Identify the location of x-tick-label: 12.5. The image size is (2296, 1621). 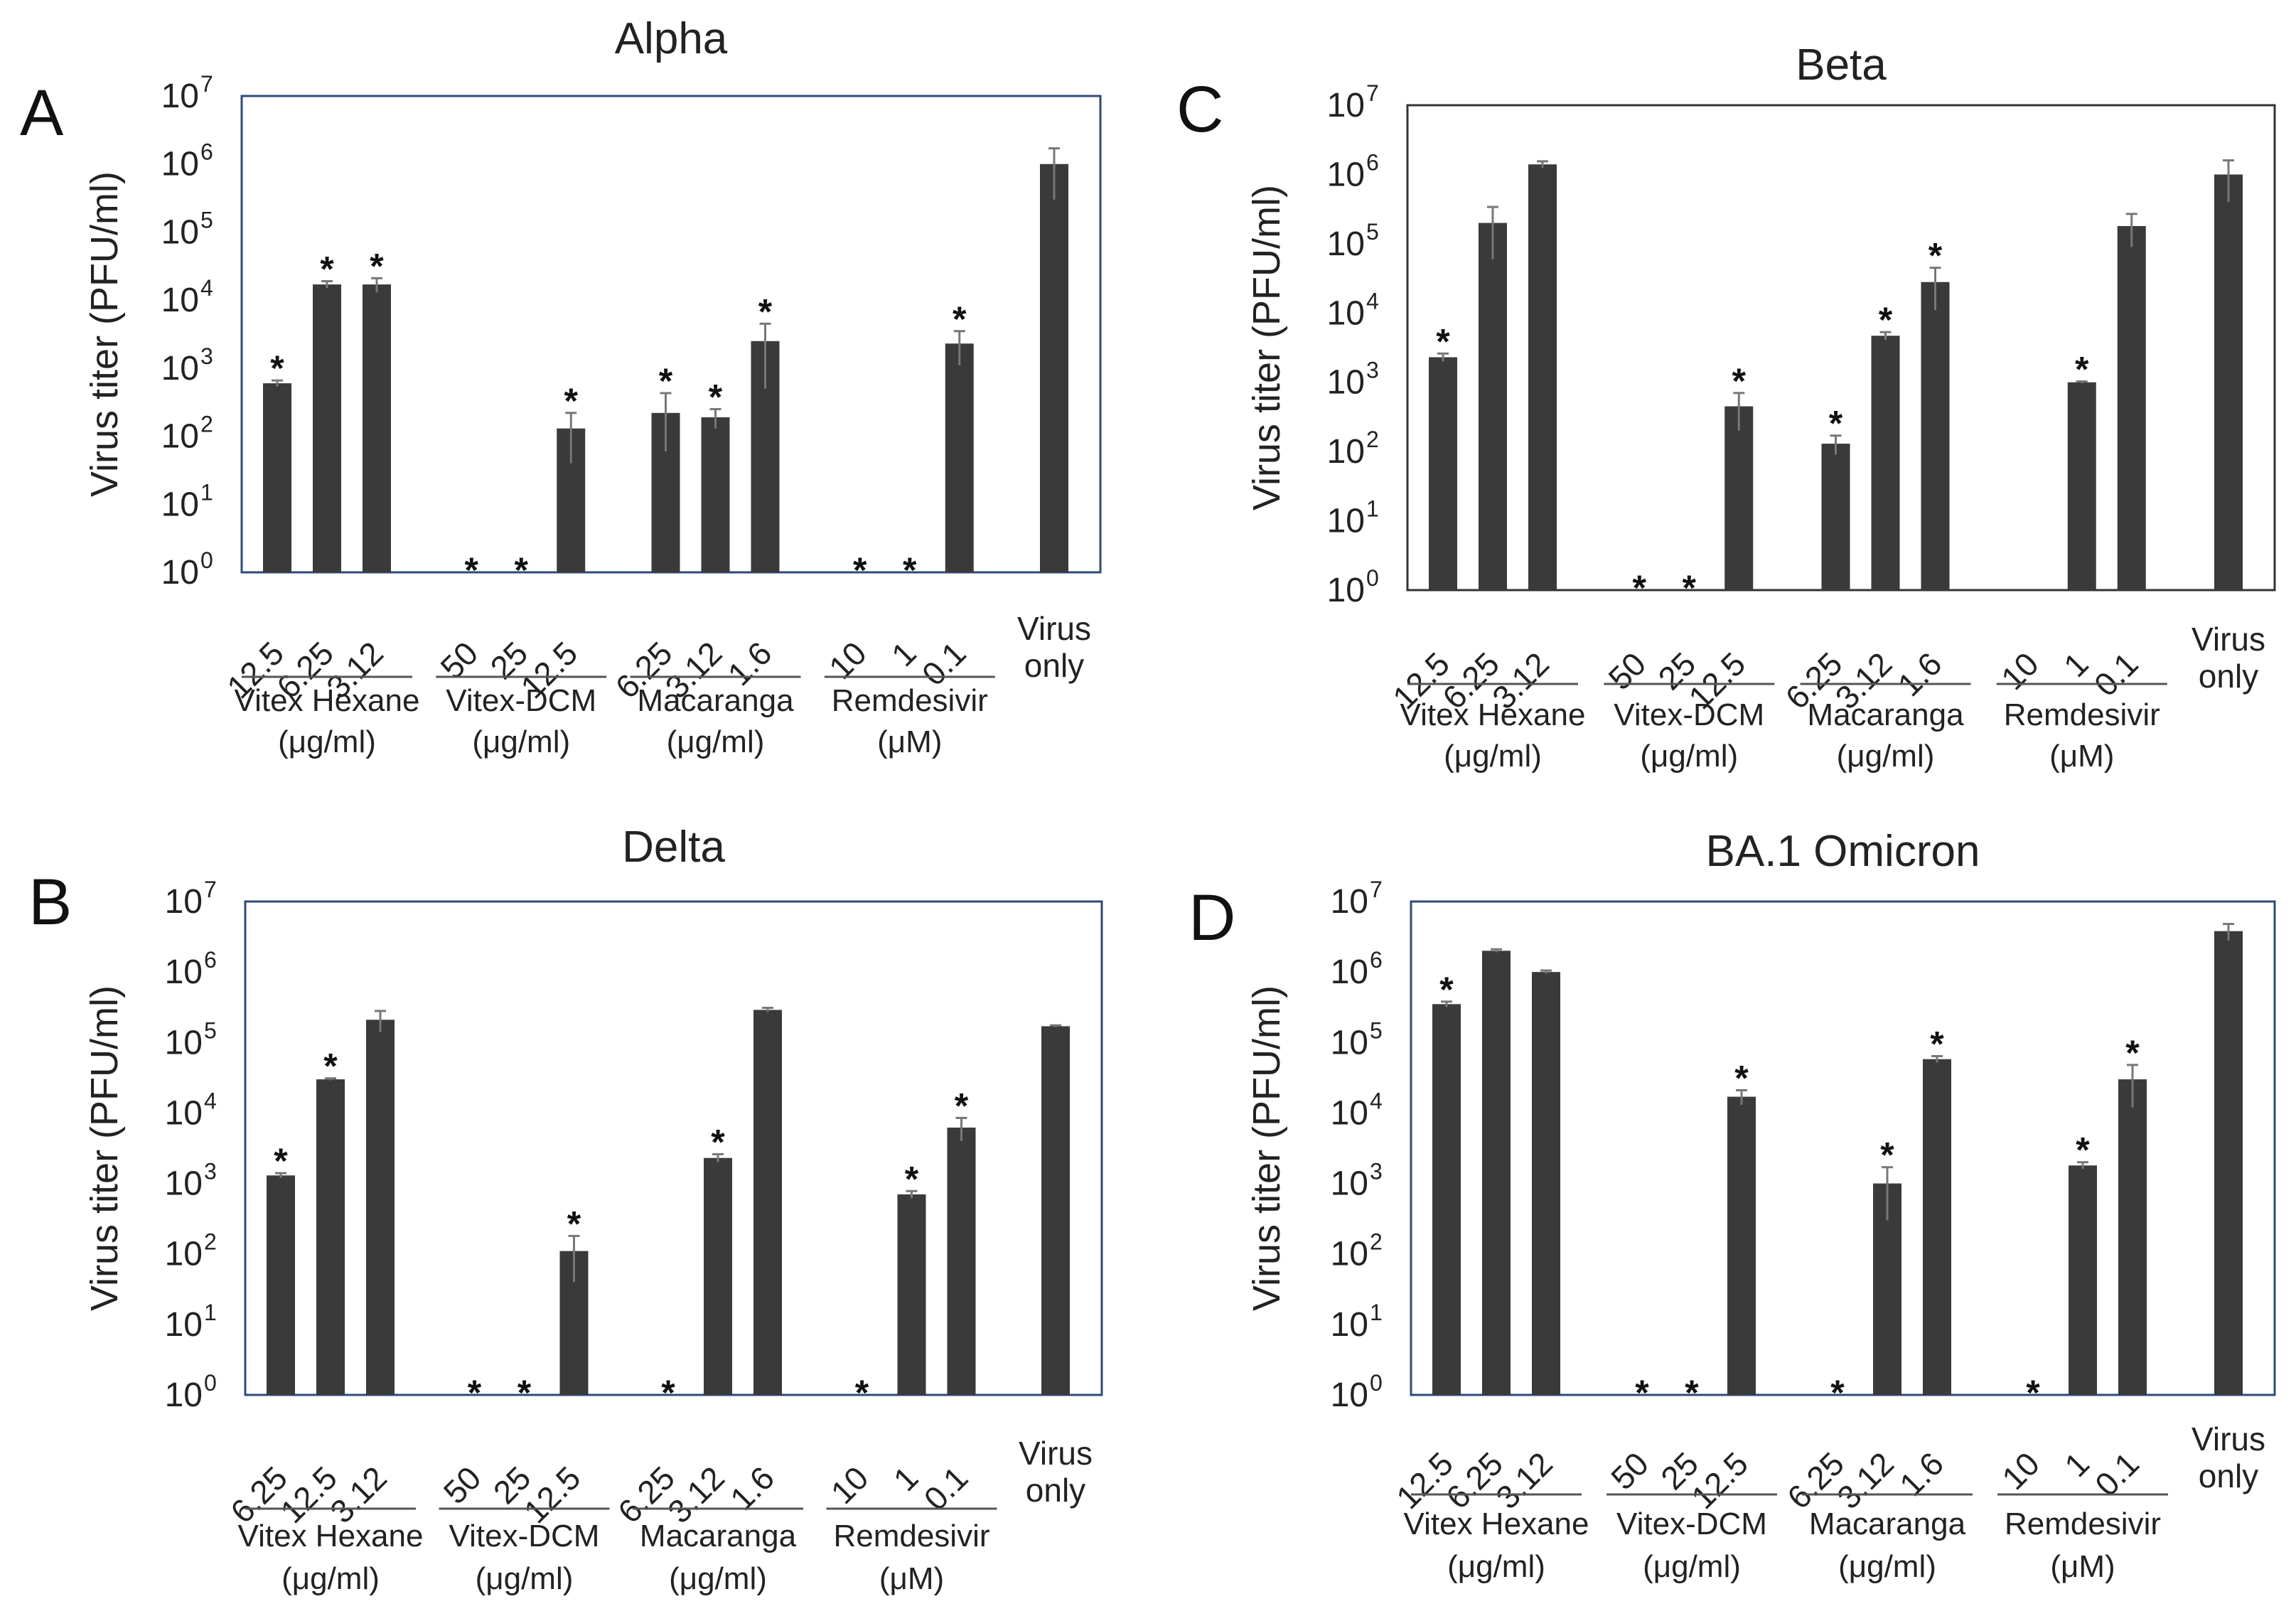
(1720, 1481).